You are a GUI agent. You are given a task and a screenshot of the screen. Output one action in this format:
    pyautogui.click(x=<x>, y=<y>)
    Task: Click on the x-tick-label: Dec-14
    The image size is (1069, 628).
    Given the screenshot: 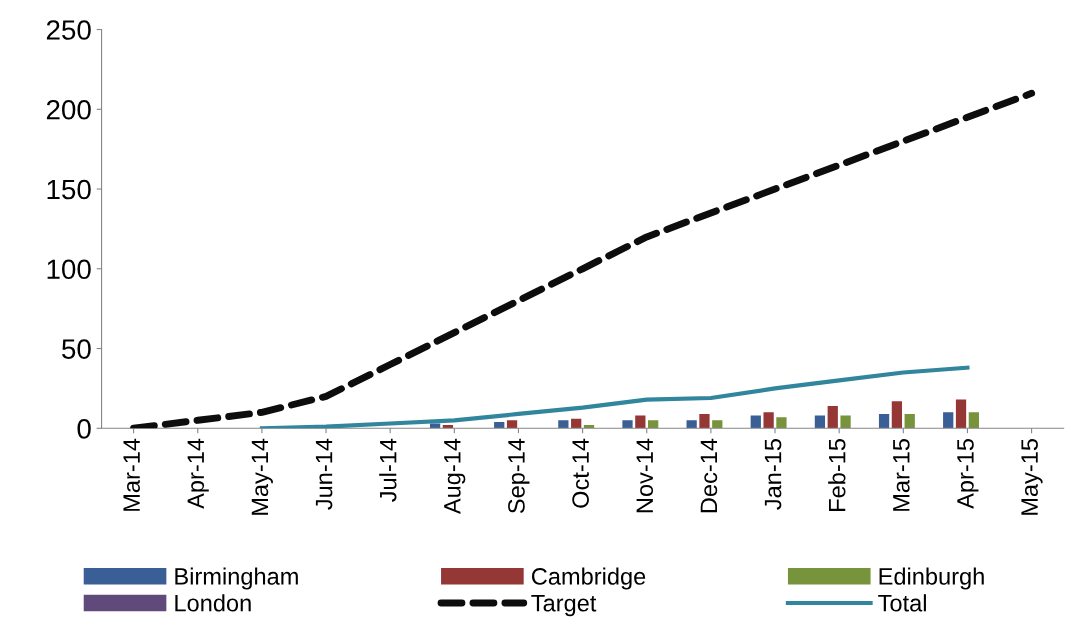 What is the action you would take?
    pyautogui.click(x=709, y=475)
    